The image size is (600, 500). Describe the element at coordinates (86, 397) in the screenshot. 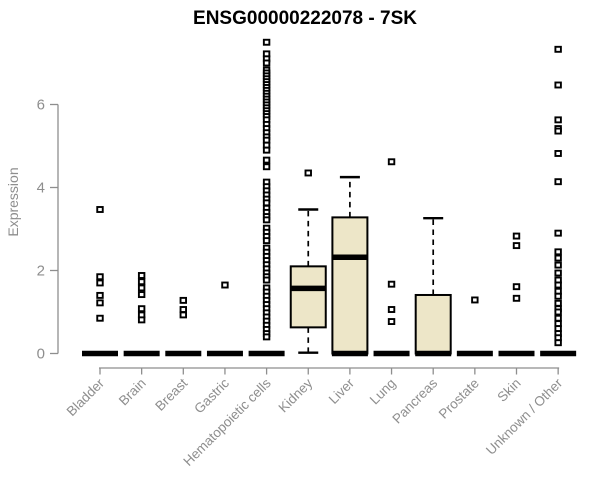

I see `x-tick-label-bladder: Bladder` at that location.